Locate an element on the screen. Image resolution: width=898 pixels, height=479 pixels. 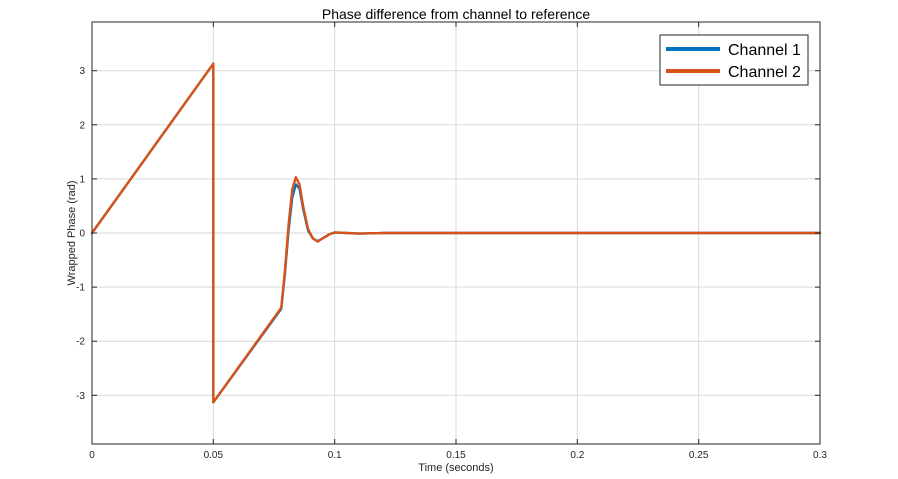
y-tick-label: 1 is located at coordinates (82, 179).